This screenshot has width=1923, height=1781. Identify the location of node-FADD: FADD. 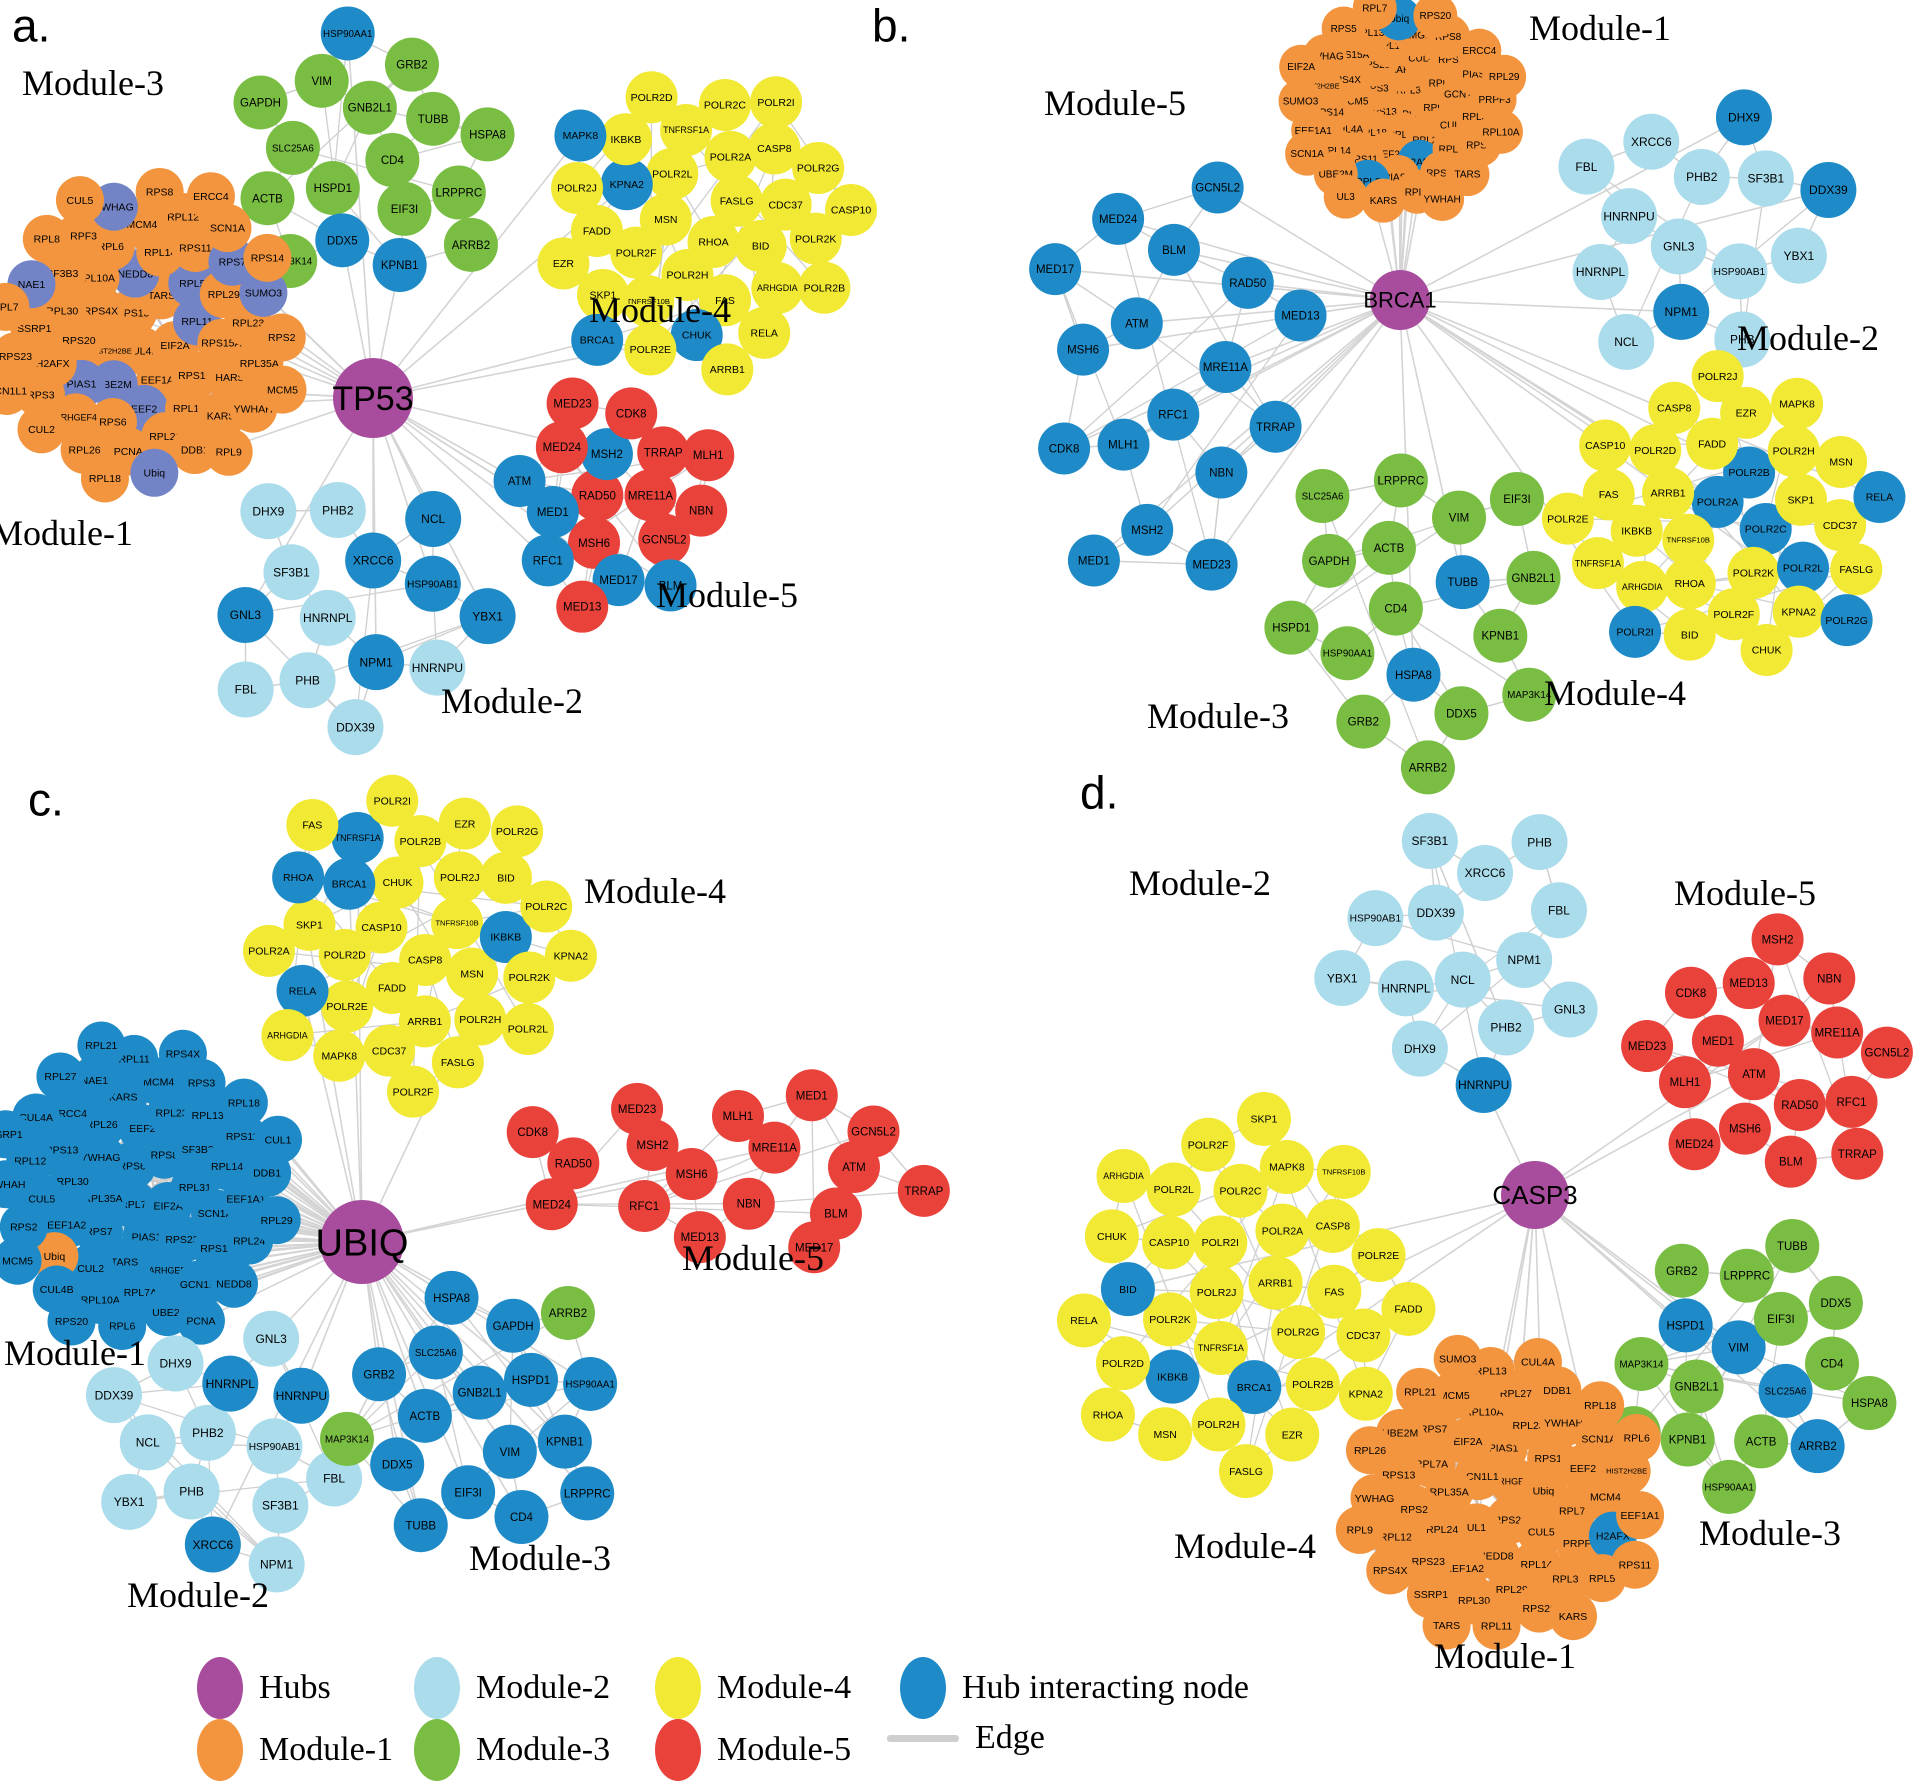
(1408, 1309).